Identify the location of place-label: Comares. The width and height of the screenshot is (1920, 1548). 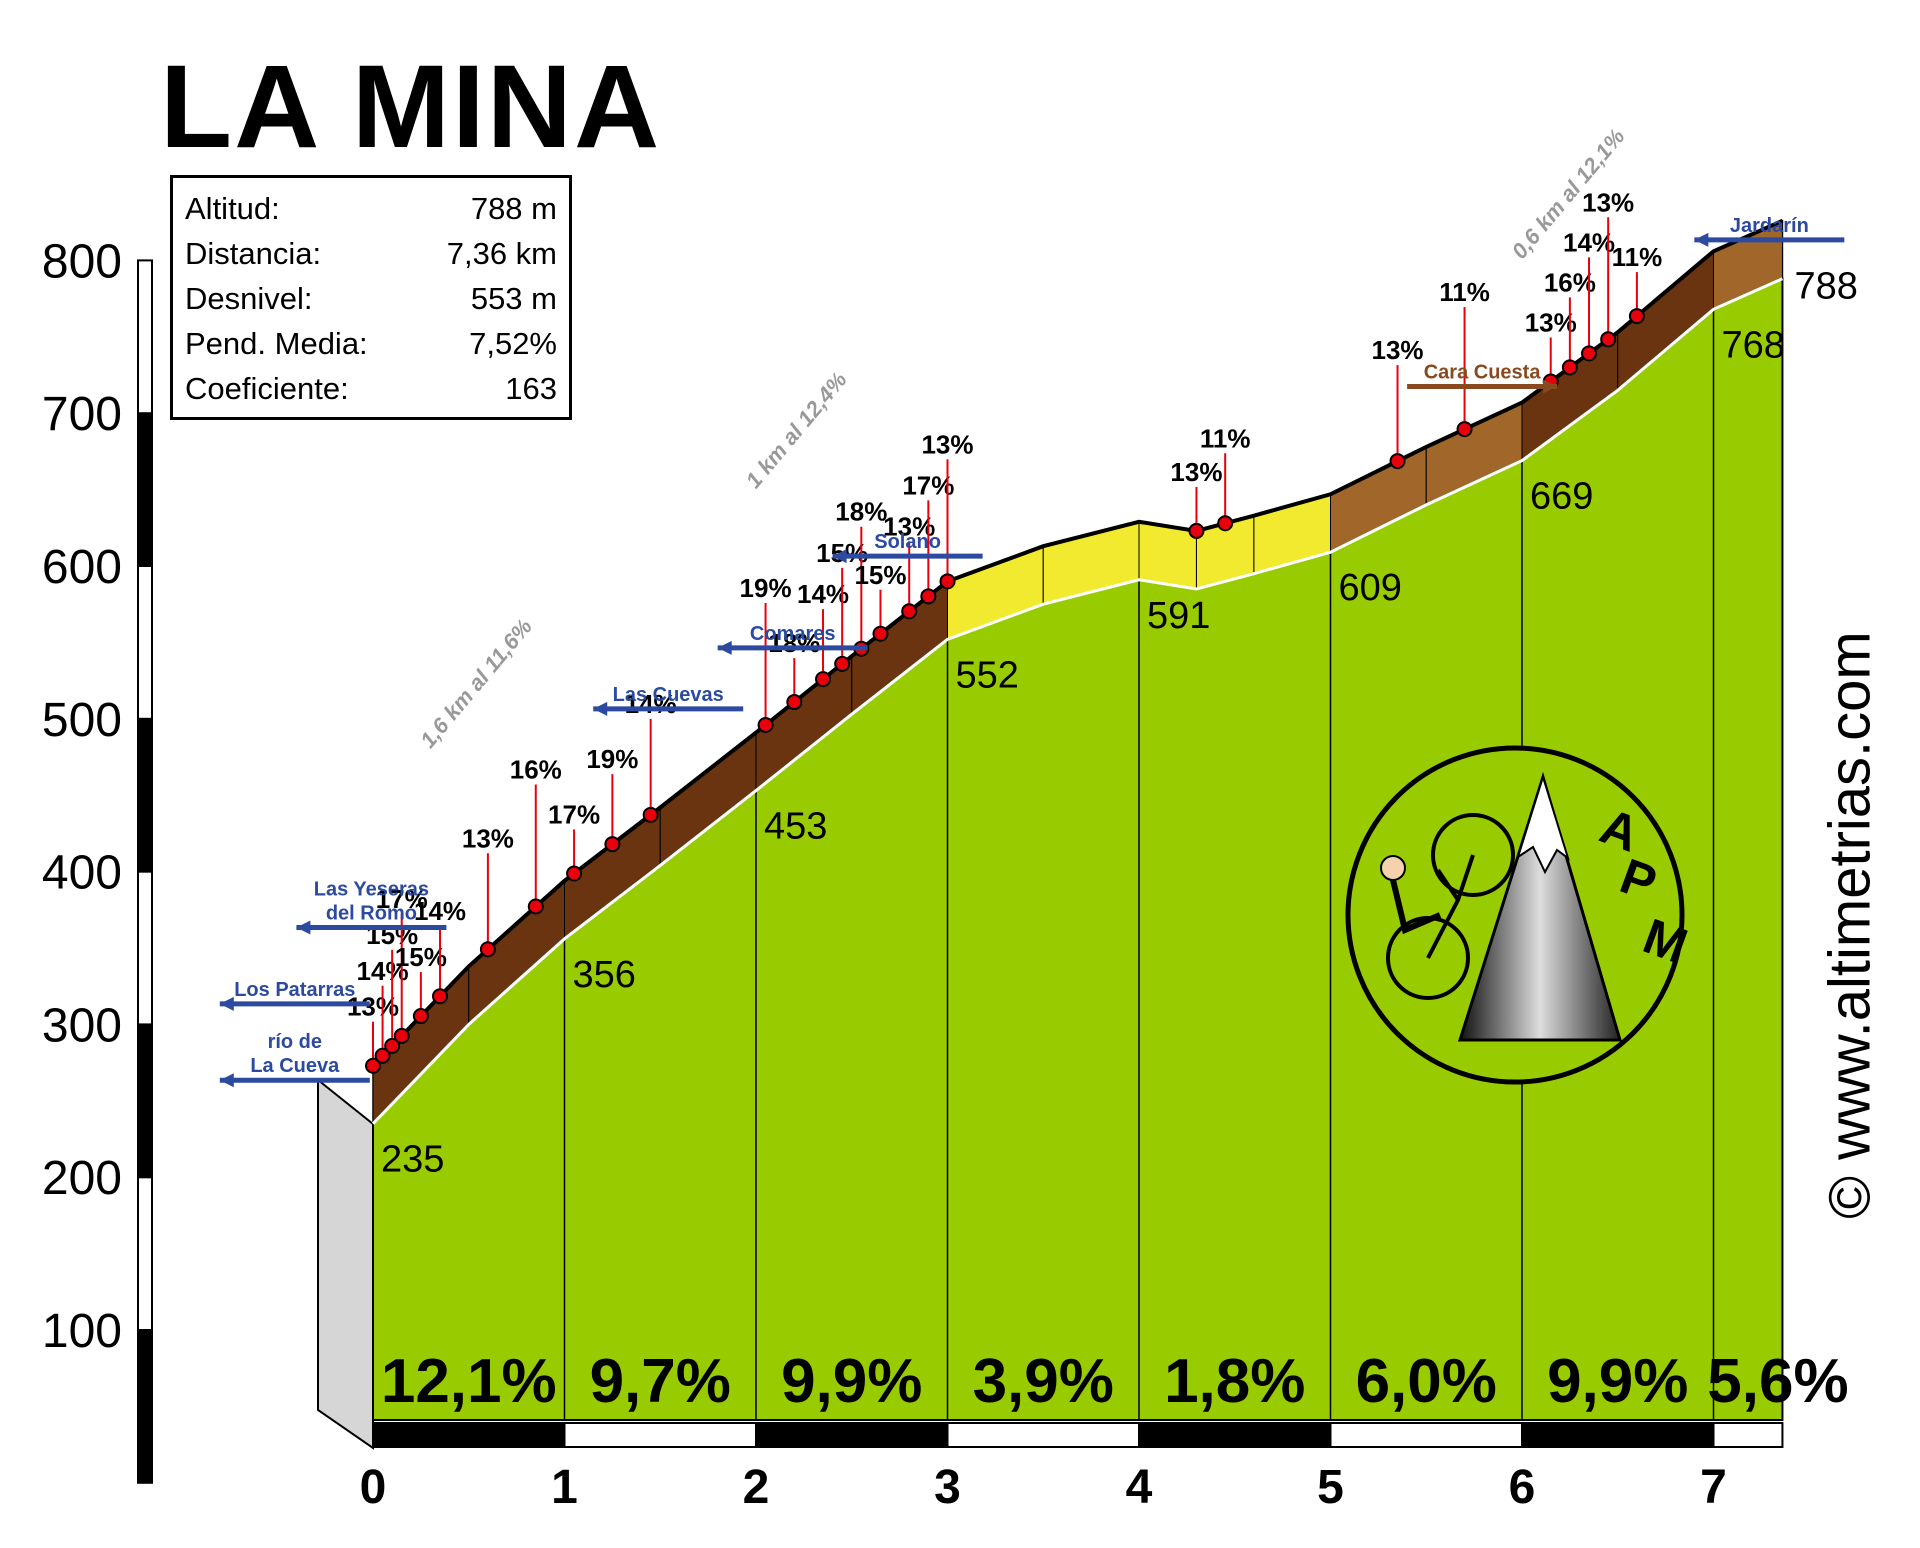
(793, 634).